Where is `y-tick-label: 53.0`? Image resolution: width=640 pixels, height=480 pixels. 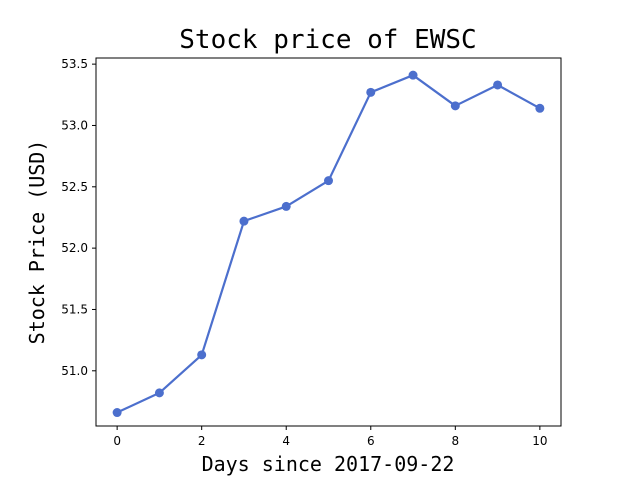 y-tick-label: 53.0 is located at coordinates (74, 125).